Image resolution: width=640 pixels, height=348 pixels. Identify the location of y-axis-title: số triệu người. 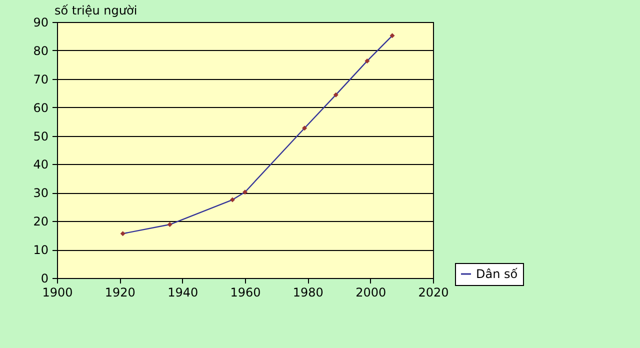
(96, 11).